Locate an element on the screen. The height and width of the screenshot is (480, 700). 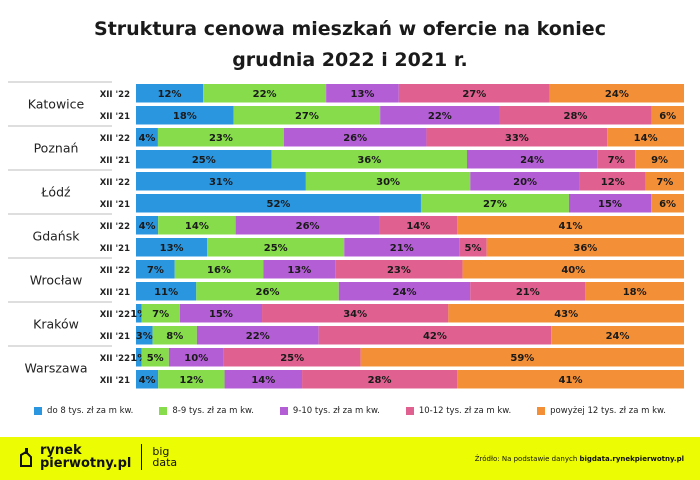
legend-label-do-8: do 8 tys. zł za m kw. is located at coordinates (90, 411).